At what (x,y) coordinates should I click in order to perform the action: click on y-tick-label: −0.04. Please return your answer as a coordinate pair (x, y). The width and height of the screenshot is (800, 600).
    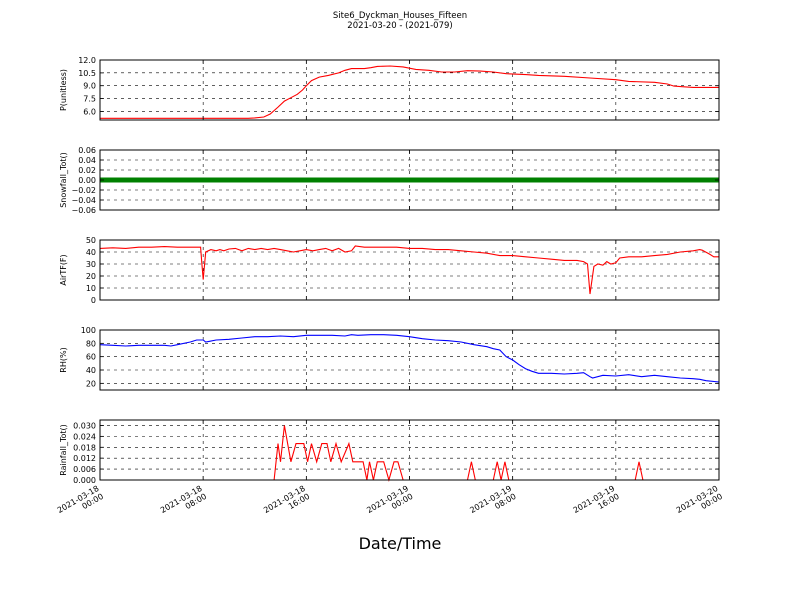
    Looking at the image, I should click on (83, 200).